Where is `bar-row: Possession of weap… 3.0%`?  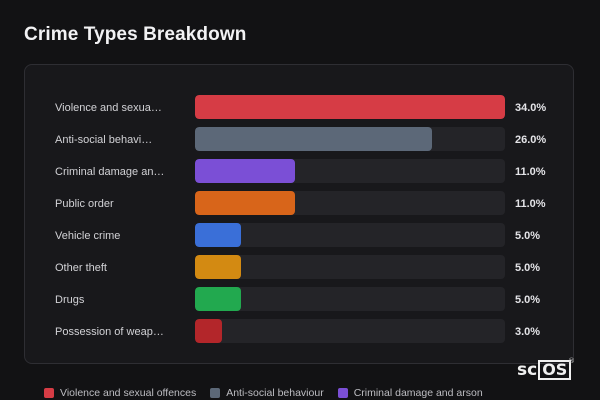
bar-row: Possession of weap… 3.0% is located at coordinates (299, 332).